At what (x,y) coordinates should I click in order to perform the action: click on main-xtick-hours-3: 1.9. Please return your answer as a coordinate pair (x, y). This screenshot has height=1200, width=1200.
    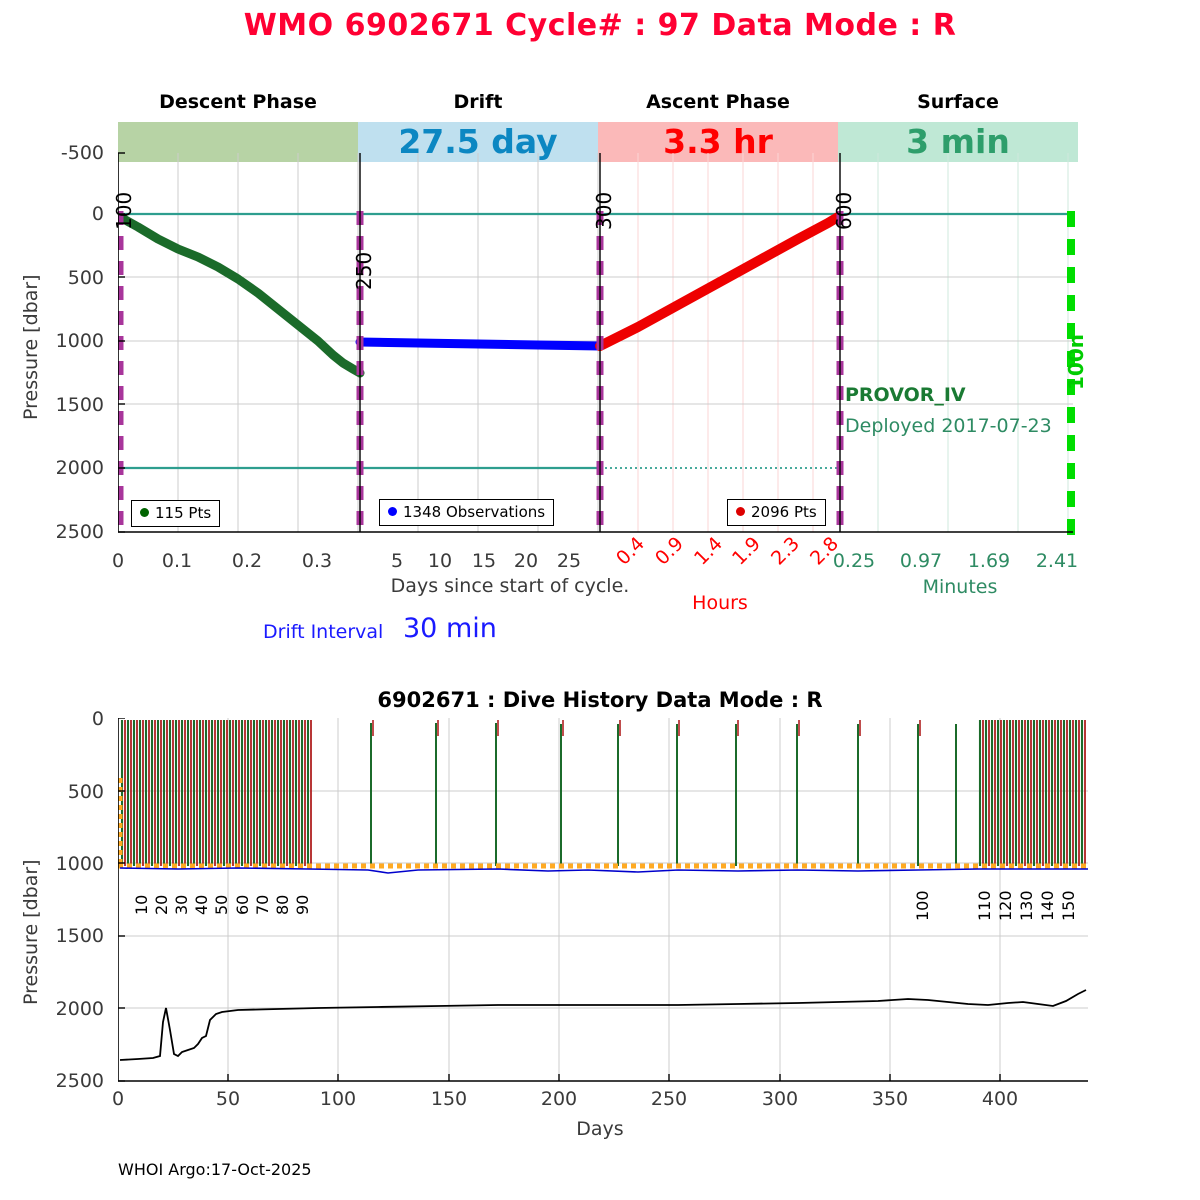
    Looking at the image, I should click on (746, 551).